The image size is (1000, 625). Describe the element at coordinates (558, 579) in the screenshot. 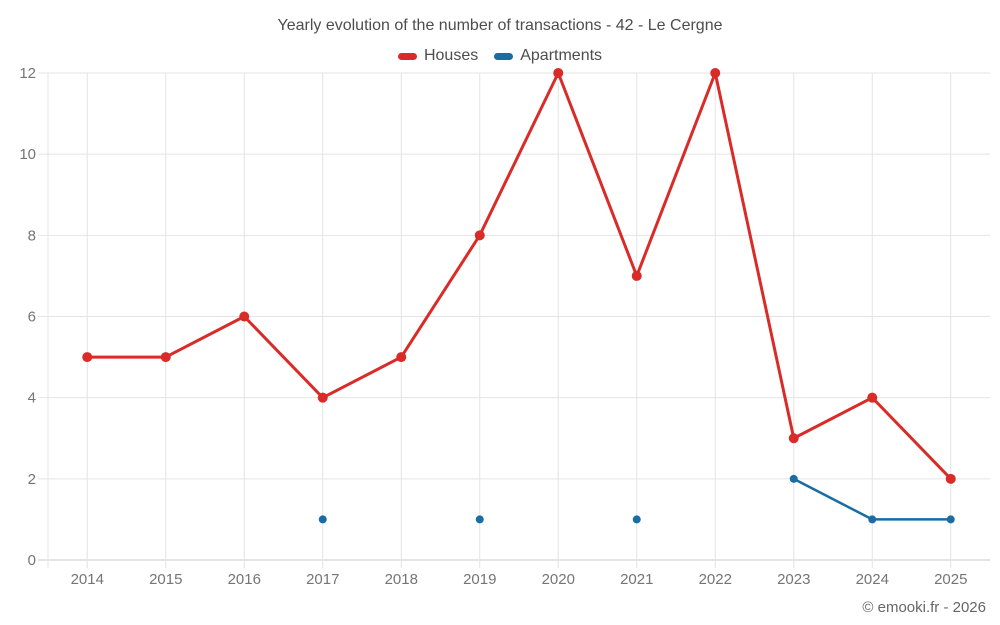

I see `x-axis-tick-label: 2020` at that location.